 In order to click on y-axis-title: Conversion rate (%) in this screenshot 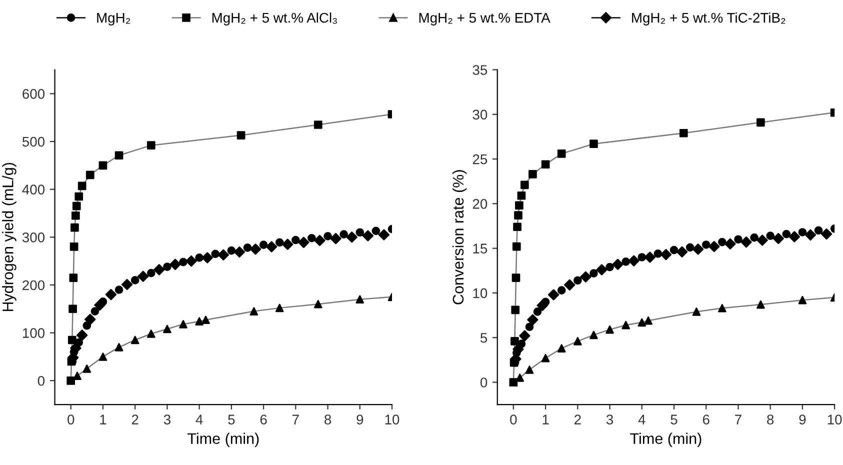, I will do `click(459, 237)`.